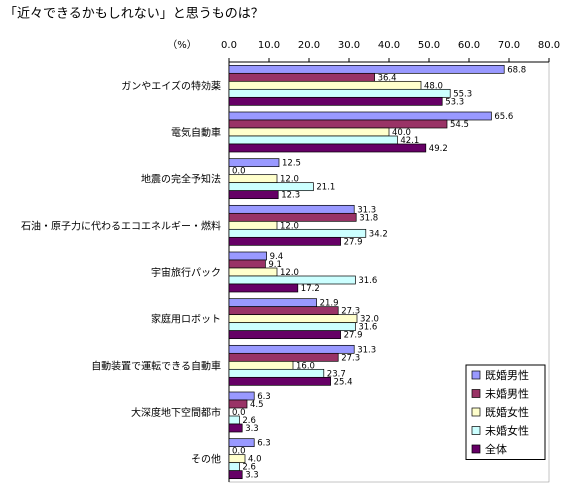  What do you see at coordinates (329, 304) in the screenshot?
I see `value-label: 21.9` at bounding box center [329, 304].